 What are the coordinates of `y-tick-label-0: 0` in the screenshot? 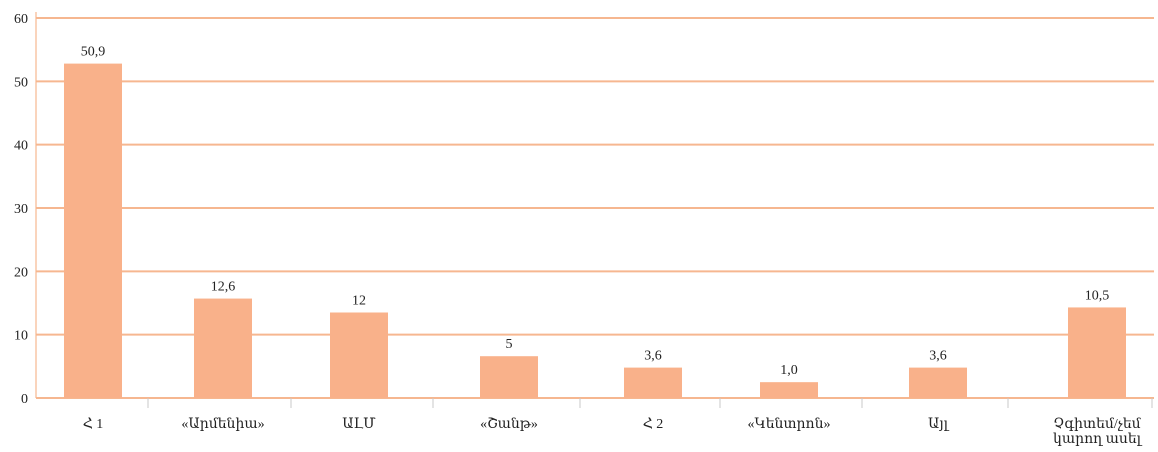 It's located at (24, 399).